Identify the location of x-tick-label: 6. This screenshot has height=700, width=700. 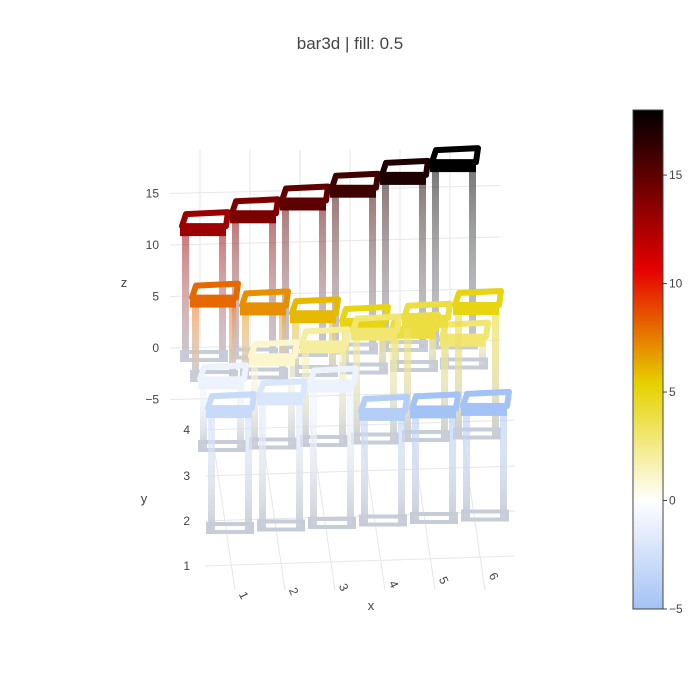
(494, 576).